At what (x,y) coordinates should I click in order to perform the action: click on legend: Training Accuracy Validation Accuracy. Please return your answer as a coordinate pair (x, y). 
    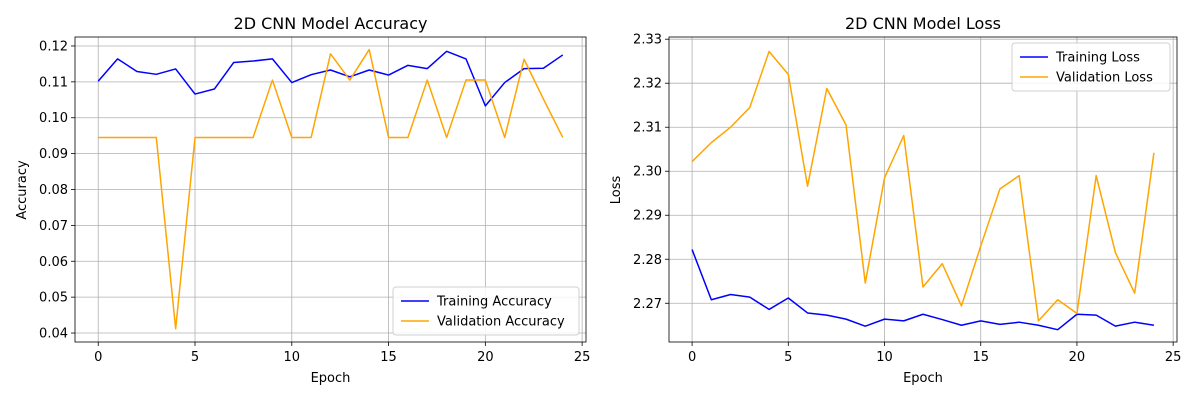
    Looking at the image, I should click on (486, 311).